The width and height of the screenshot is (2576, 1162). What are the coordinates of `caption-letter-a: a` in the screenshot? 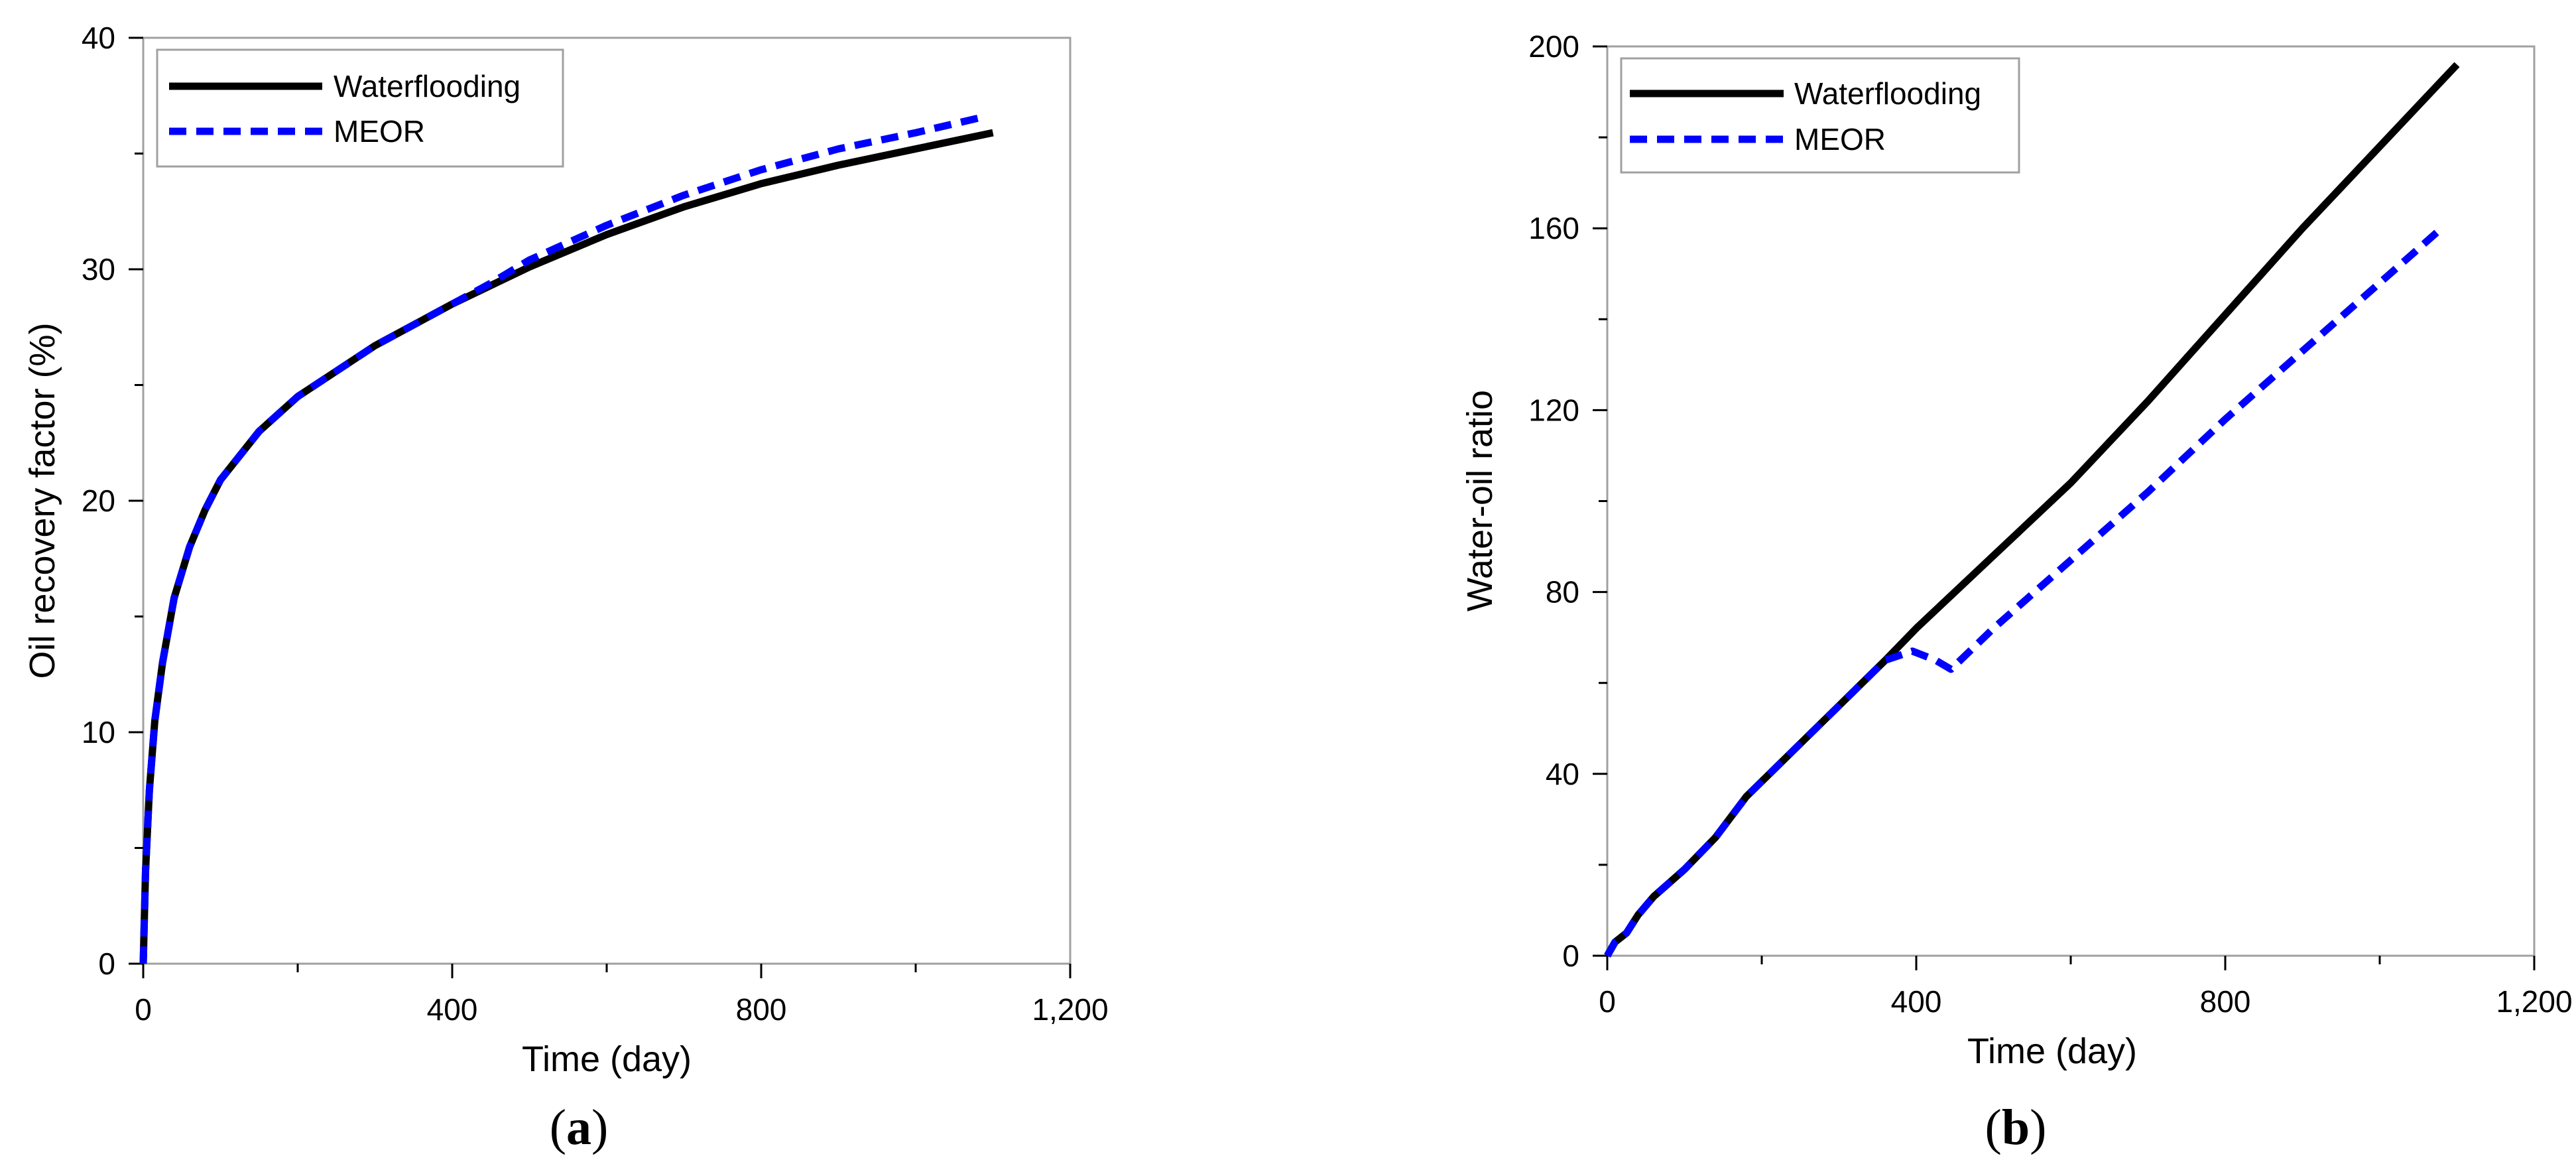 It's located at (578, 1127).